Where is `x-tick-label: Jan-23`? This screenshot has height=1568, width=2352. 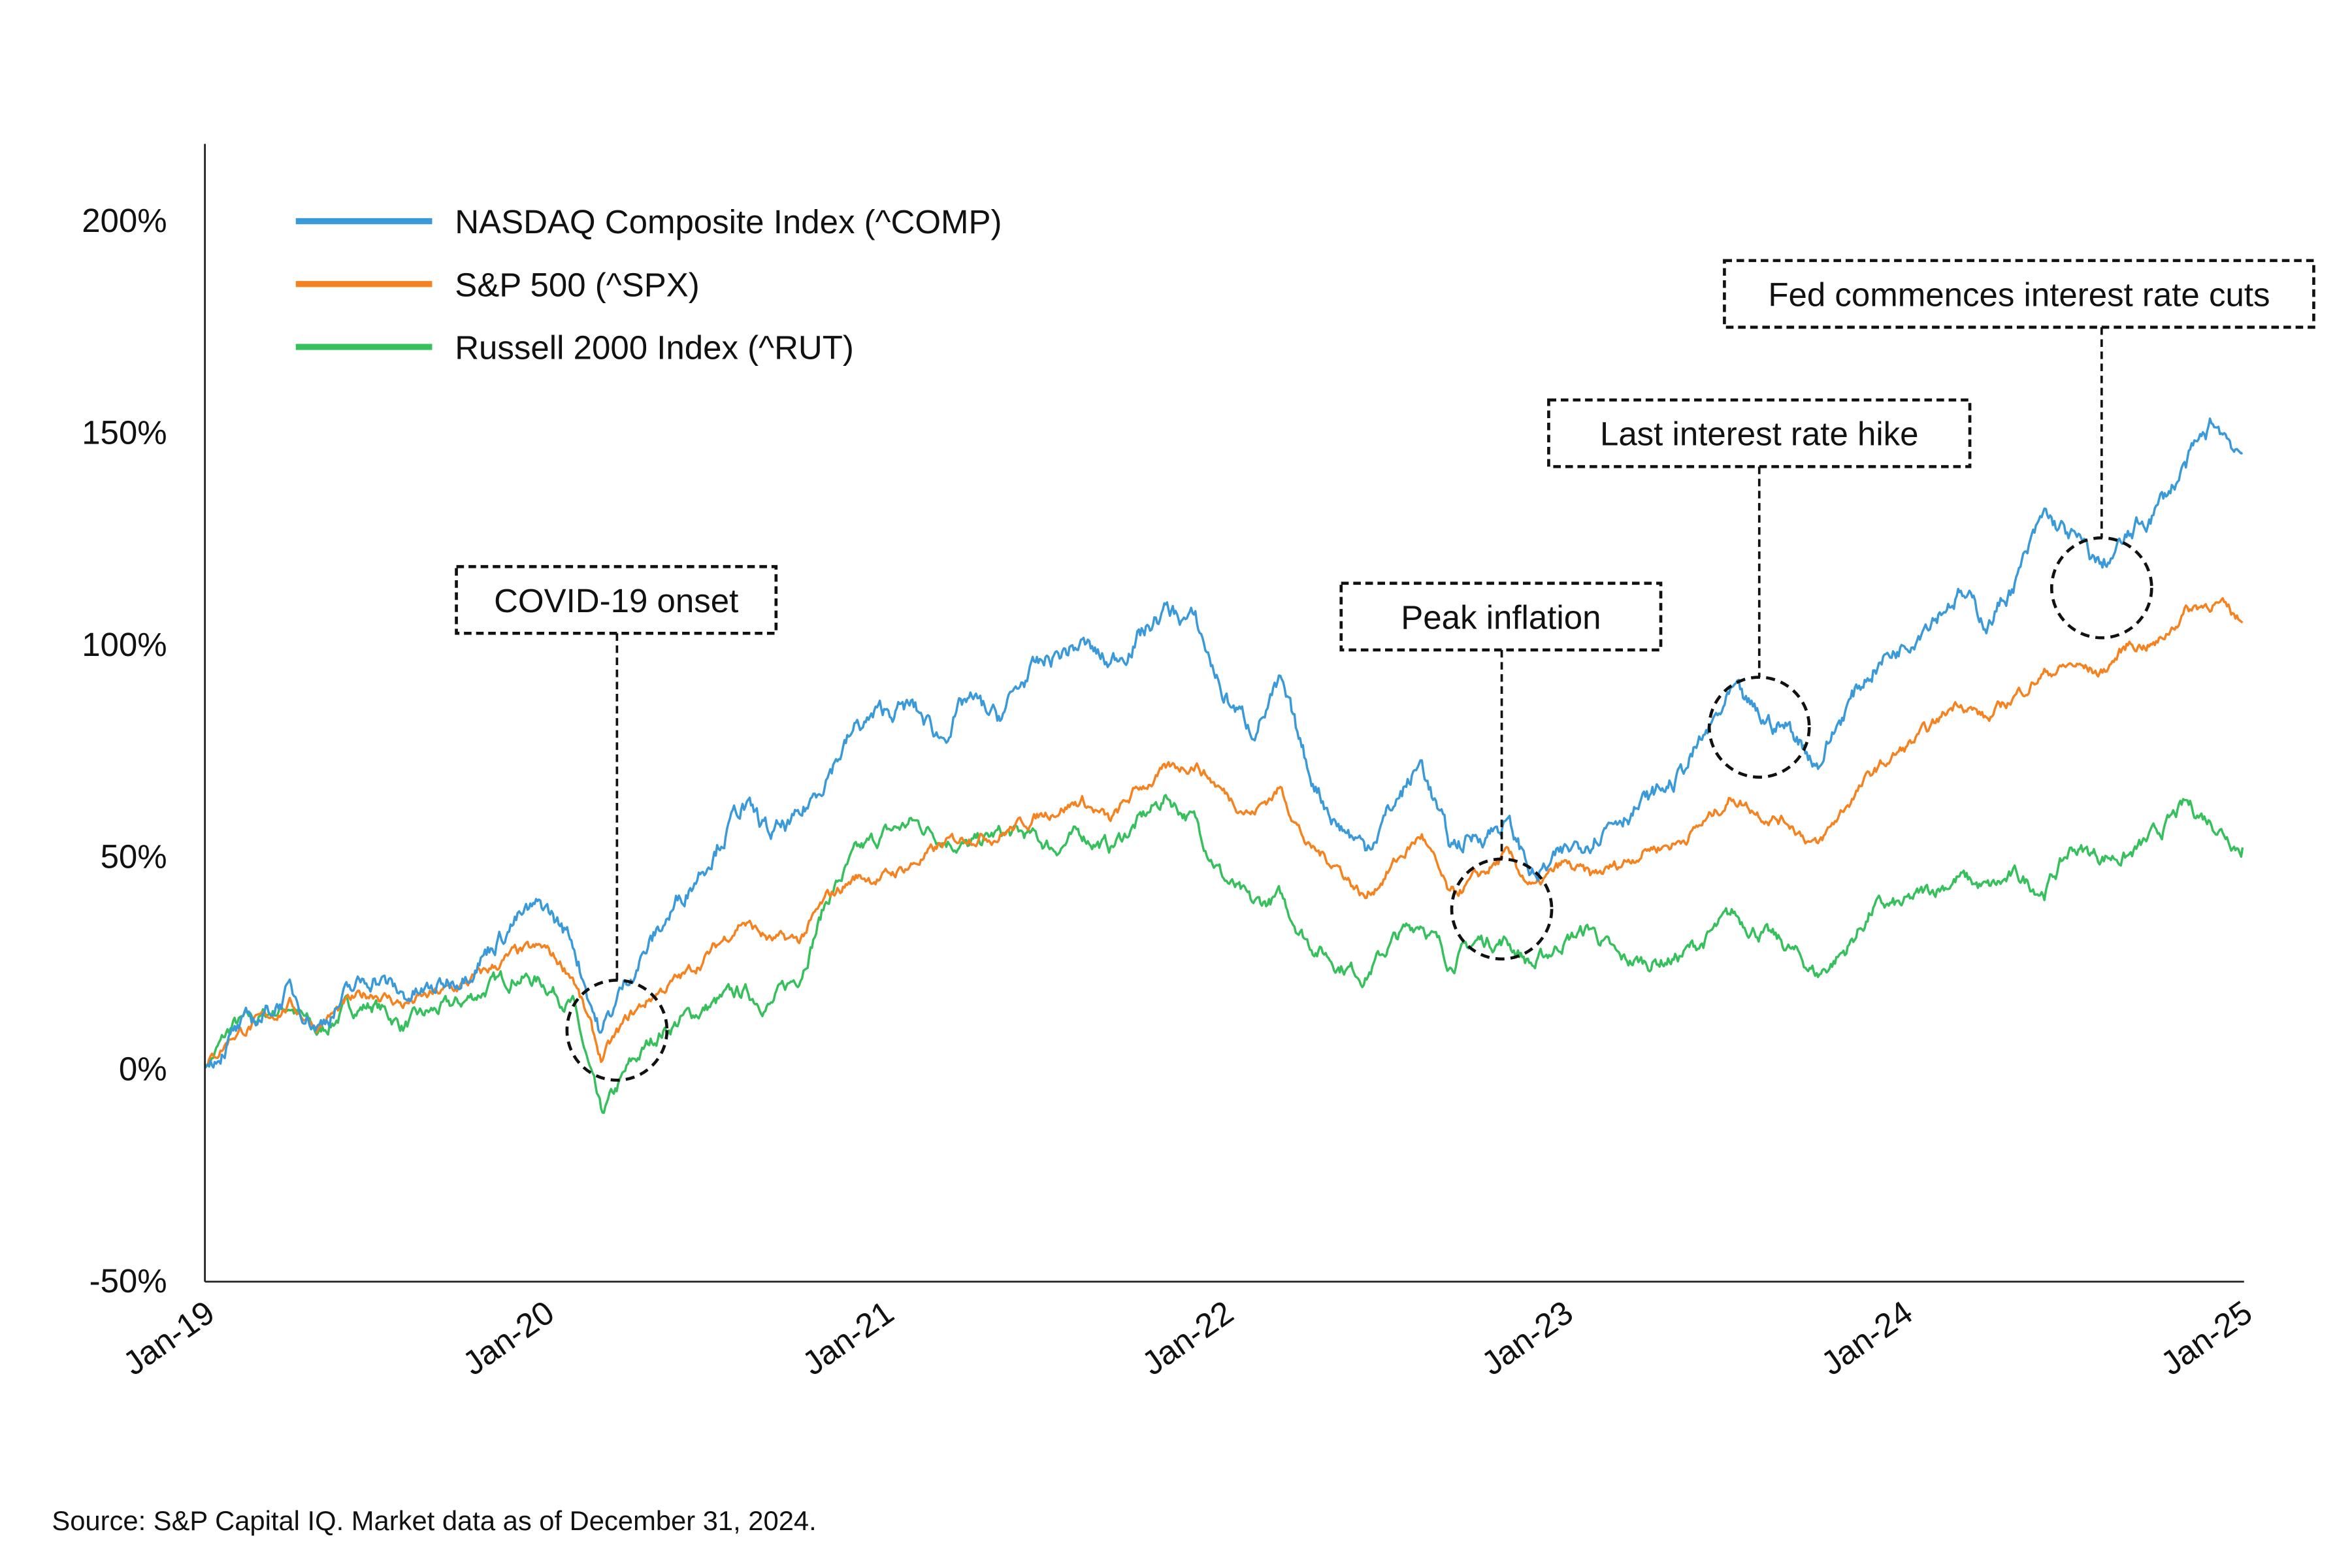
x-tick-label: Jan-23 is located at coordinates (1527, 1338).